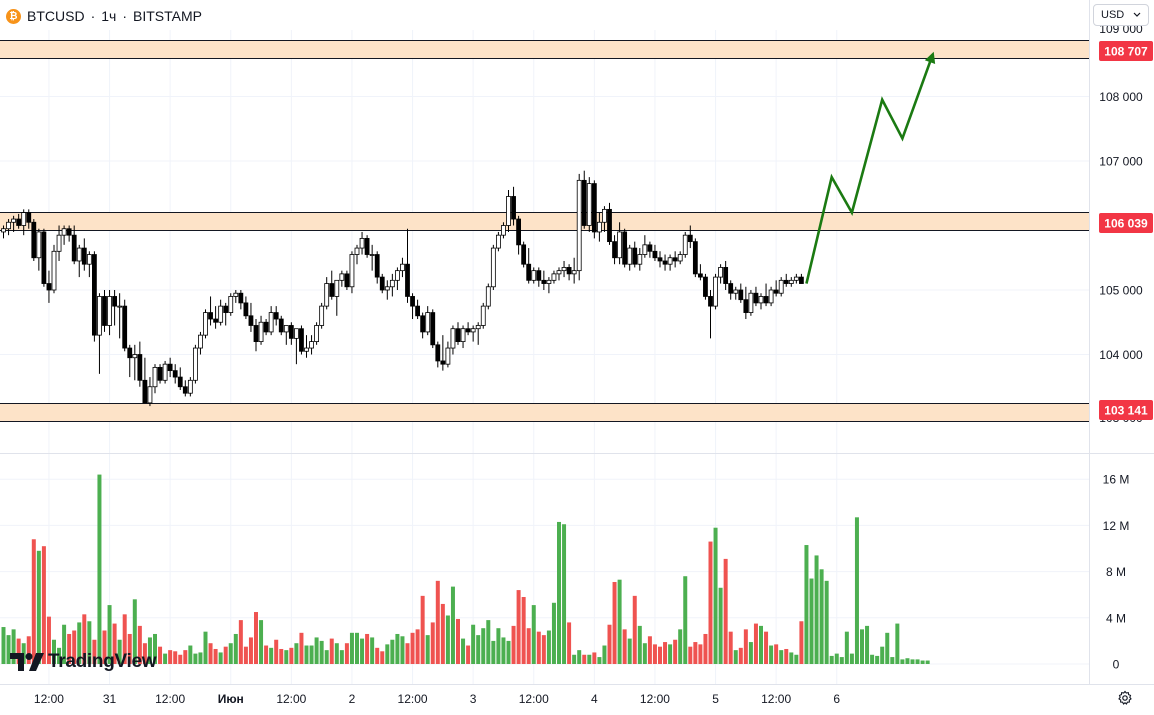  What do you see at coordinates (109, 16) in the screenshot?
I see `interval-label: 1ч` at bounding box center [109, 16].